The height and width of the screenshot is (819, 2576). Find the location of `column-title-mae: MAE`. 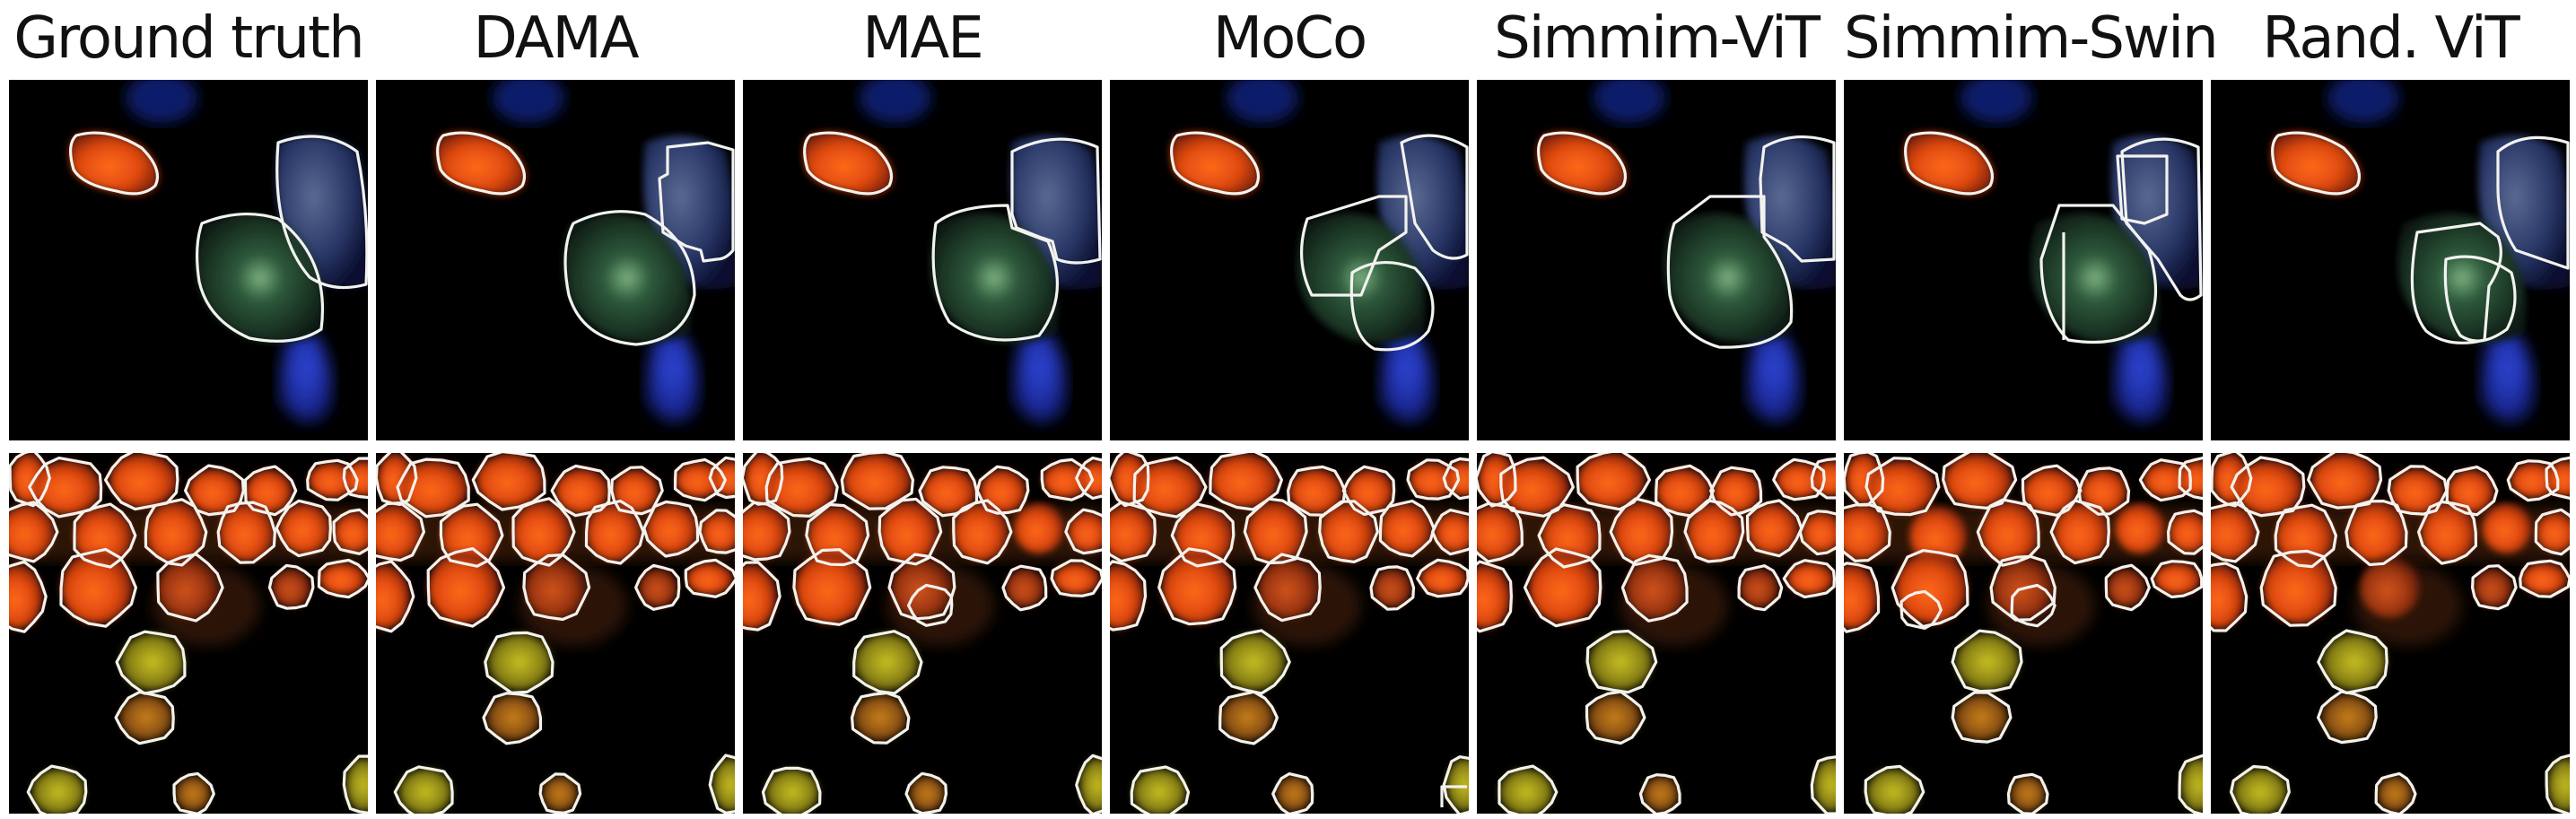

column-title-mae: MAE is located at coordinates (923, 39).